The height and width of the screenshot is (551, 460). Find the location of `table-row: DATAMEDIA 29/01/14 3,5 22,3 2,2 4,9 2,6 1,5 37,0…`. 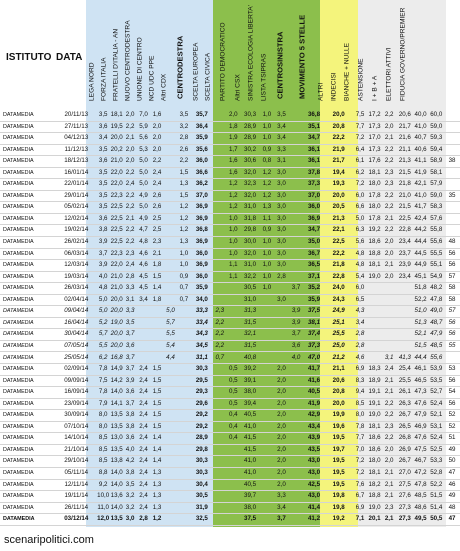

table-row: DATAMEDIA 29/01/14 3,5 22,3 2,2 4,9 2,6 1,5 37,0… is located at coordinates (230, 196).